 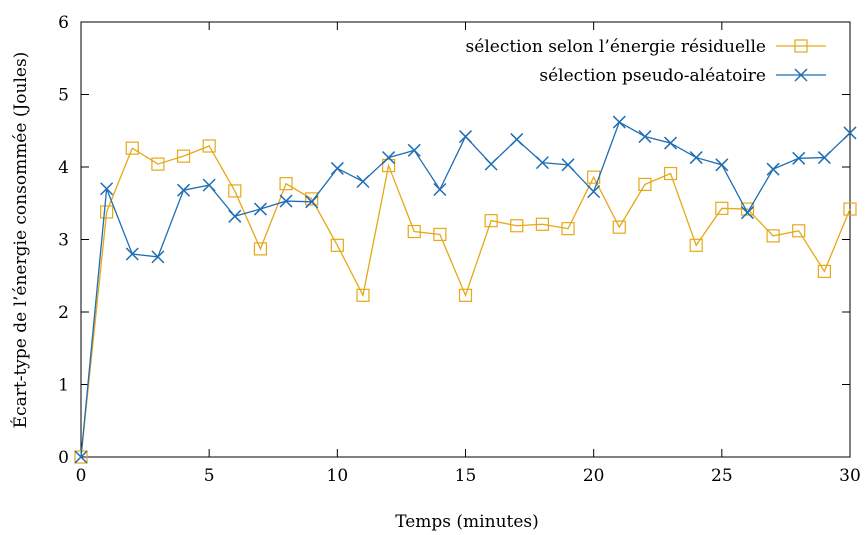 I want to click on y-tick-label: 4, so click(x=63, y=168).